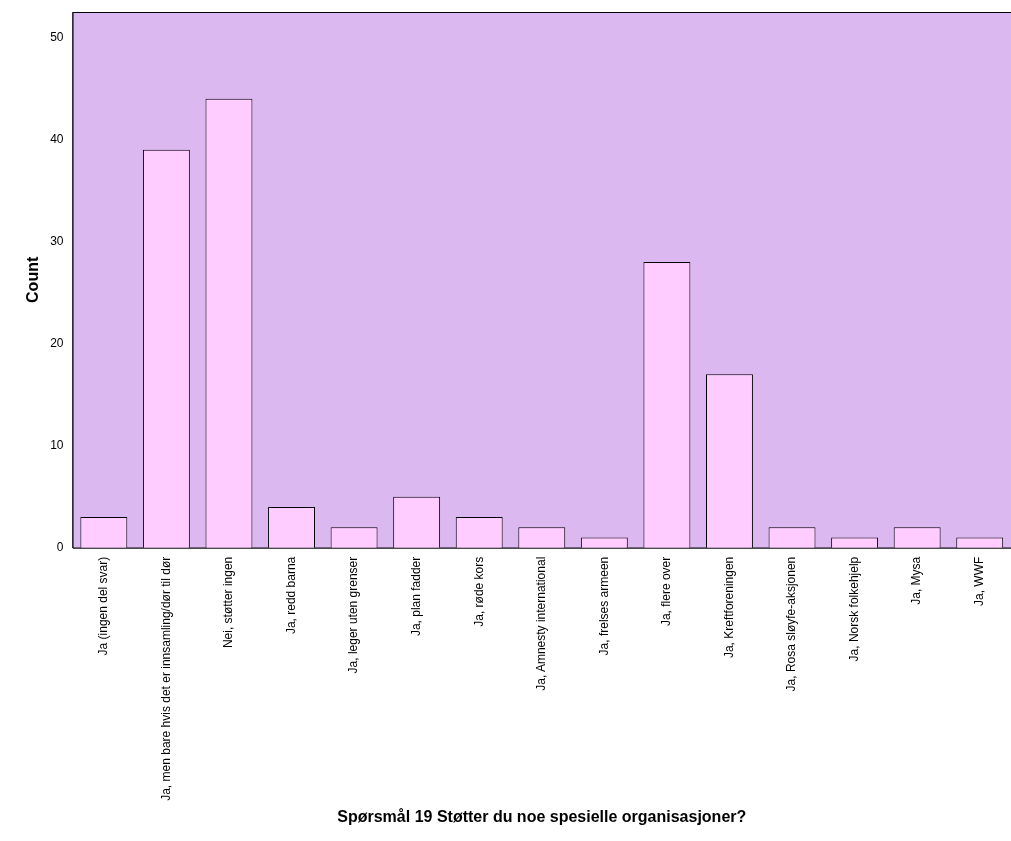 The height and width of the screenshot is (841, 1011). I want to click on x-axis-title: Spørsmål 19 Støtter du noe spesielle organisasjoner?, so click(542, 816).